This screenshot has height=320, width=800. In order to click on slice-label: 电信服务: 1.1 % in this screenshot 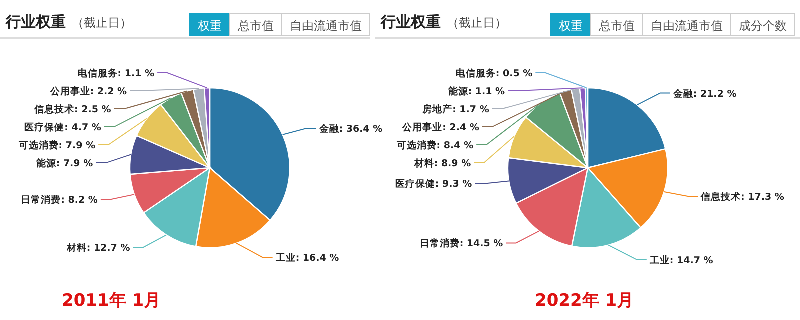, I will do `click(117, 74)`.